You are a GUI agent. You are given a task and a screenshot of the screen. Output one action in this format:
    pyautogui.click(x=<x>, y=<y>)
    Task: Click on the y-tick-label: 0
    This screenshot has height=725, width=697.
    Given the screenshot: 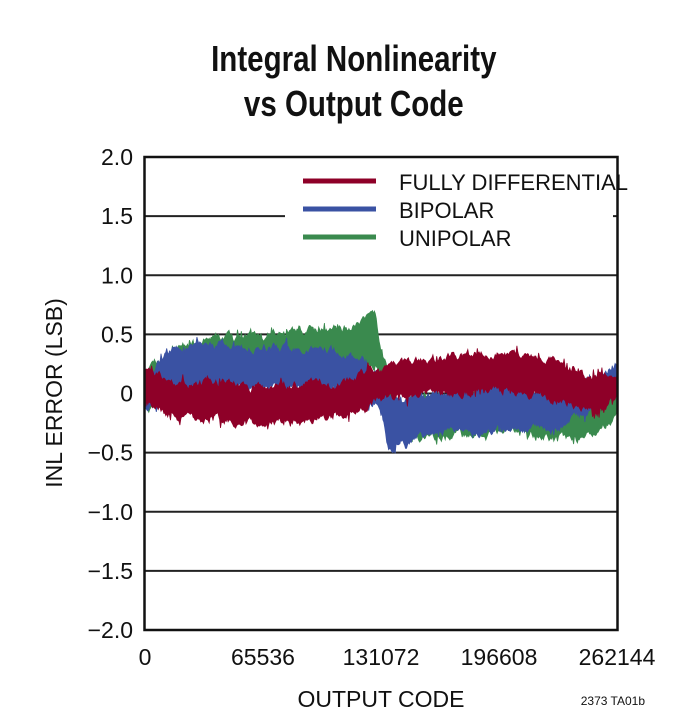 What is the action you would take?
    pyautogui.click(x=126, y=394)
    